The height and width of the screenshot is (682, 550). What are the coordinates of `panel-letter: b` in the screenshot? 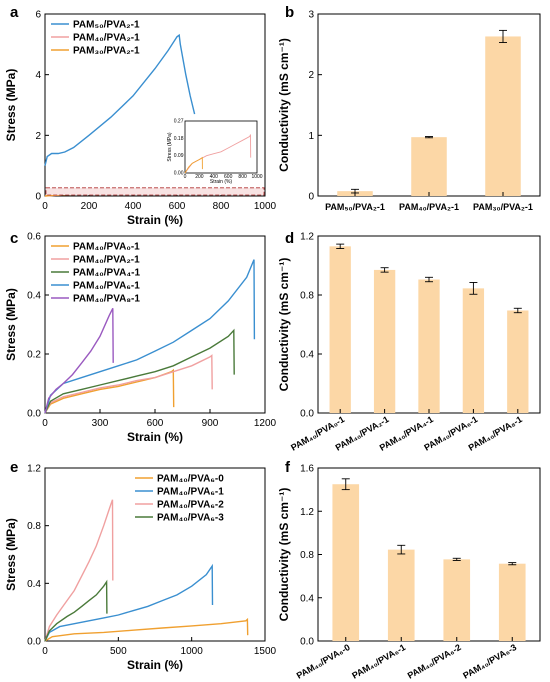 It's located at (289, 12).